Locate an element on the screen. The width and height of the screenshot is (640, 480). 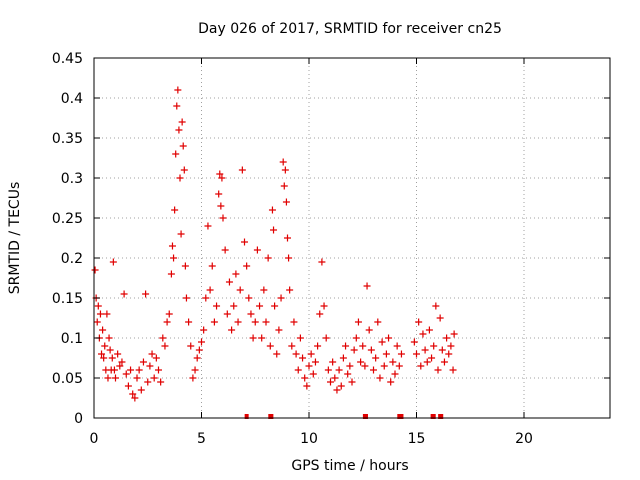
y-tick-label: 0 is located at coordinates (78, 419).